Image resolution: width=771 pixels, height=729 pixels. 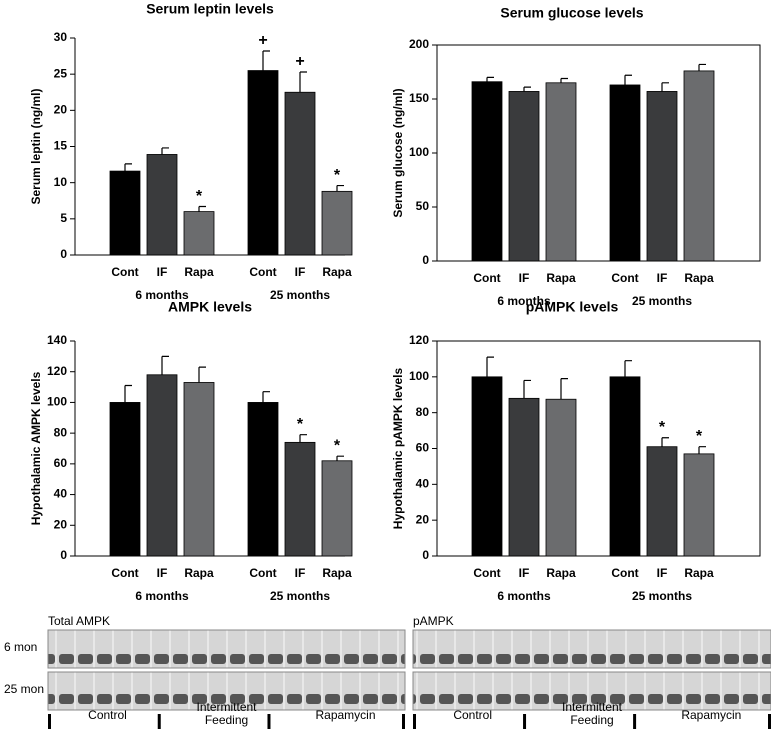 I want to click on blot-title: Total AMPK, so click(x=79, y=621).